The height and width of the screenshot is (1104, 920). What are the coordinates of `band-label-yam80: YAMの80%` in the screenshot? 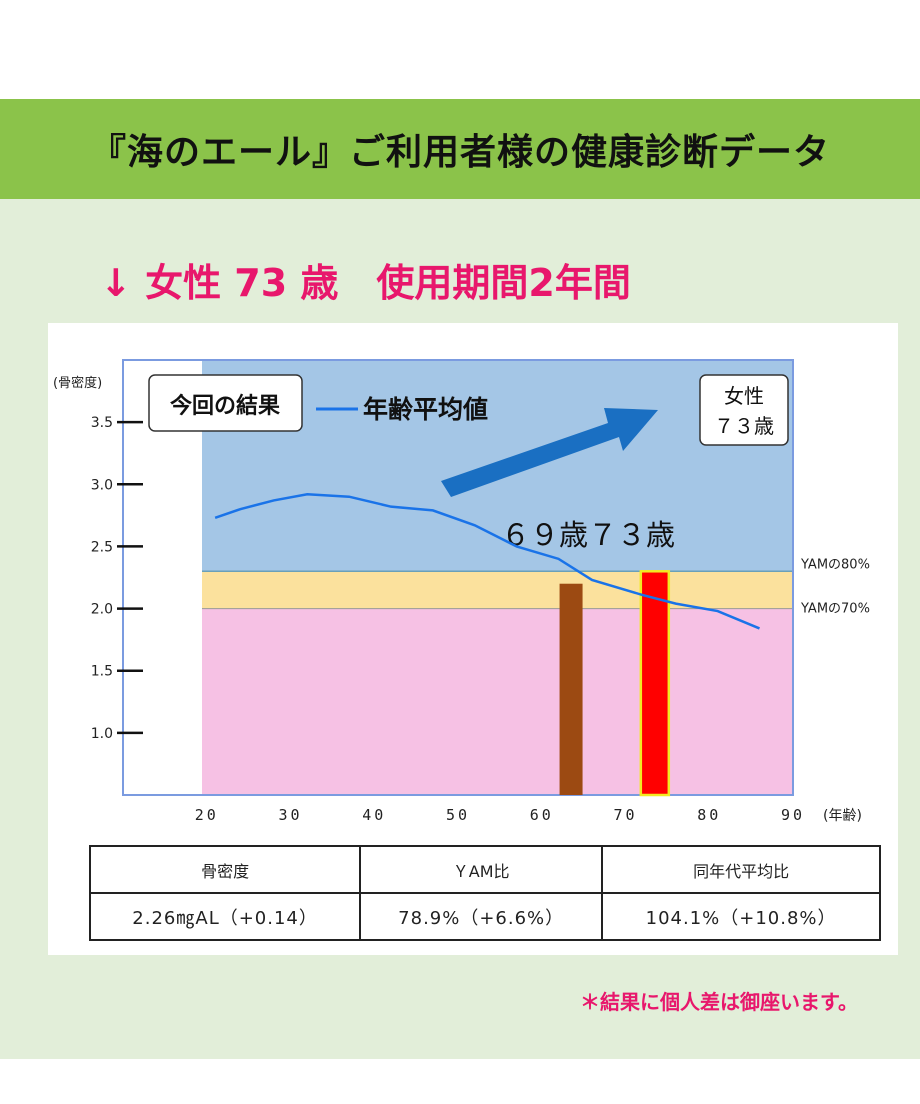 It's located at (835, 564).